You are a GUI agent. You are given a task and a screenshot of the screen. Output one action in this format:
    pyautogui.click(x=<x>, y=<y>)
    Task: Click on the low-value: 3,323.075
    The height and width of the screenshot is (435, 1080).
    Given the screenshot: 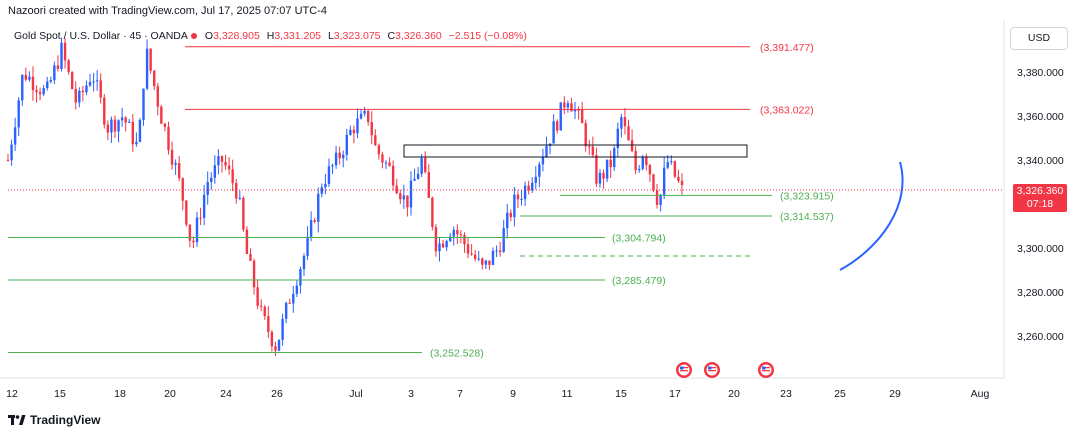 What is the action you would take?
    pyautogui.click(x=357, y=36)
    